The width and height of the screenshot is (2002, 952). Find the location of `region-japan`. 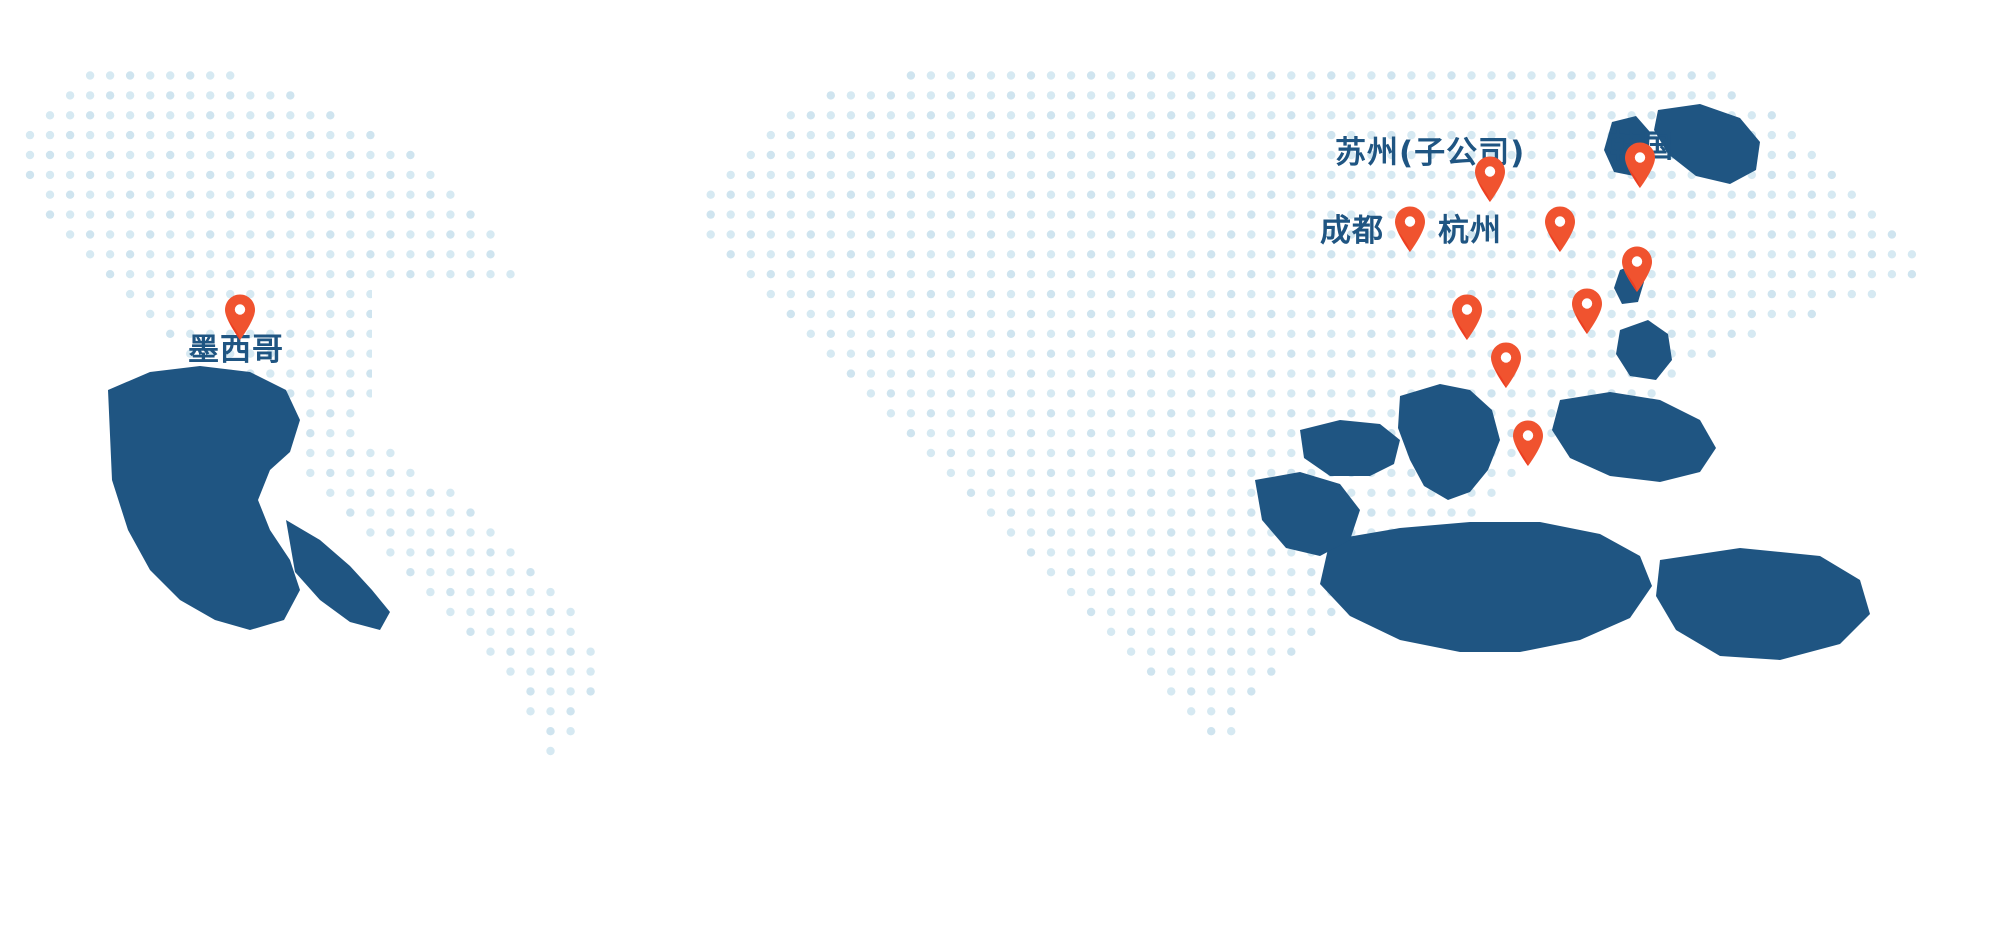

region-japan is located at coordinates (1707, 144).